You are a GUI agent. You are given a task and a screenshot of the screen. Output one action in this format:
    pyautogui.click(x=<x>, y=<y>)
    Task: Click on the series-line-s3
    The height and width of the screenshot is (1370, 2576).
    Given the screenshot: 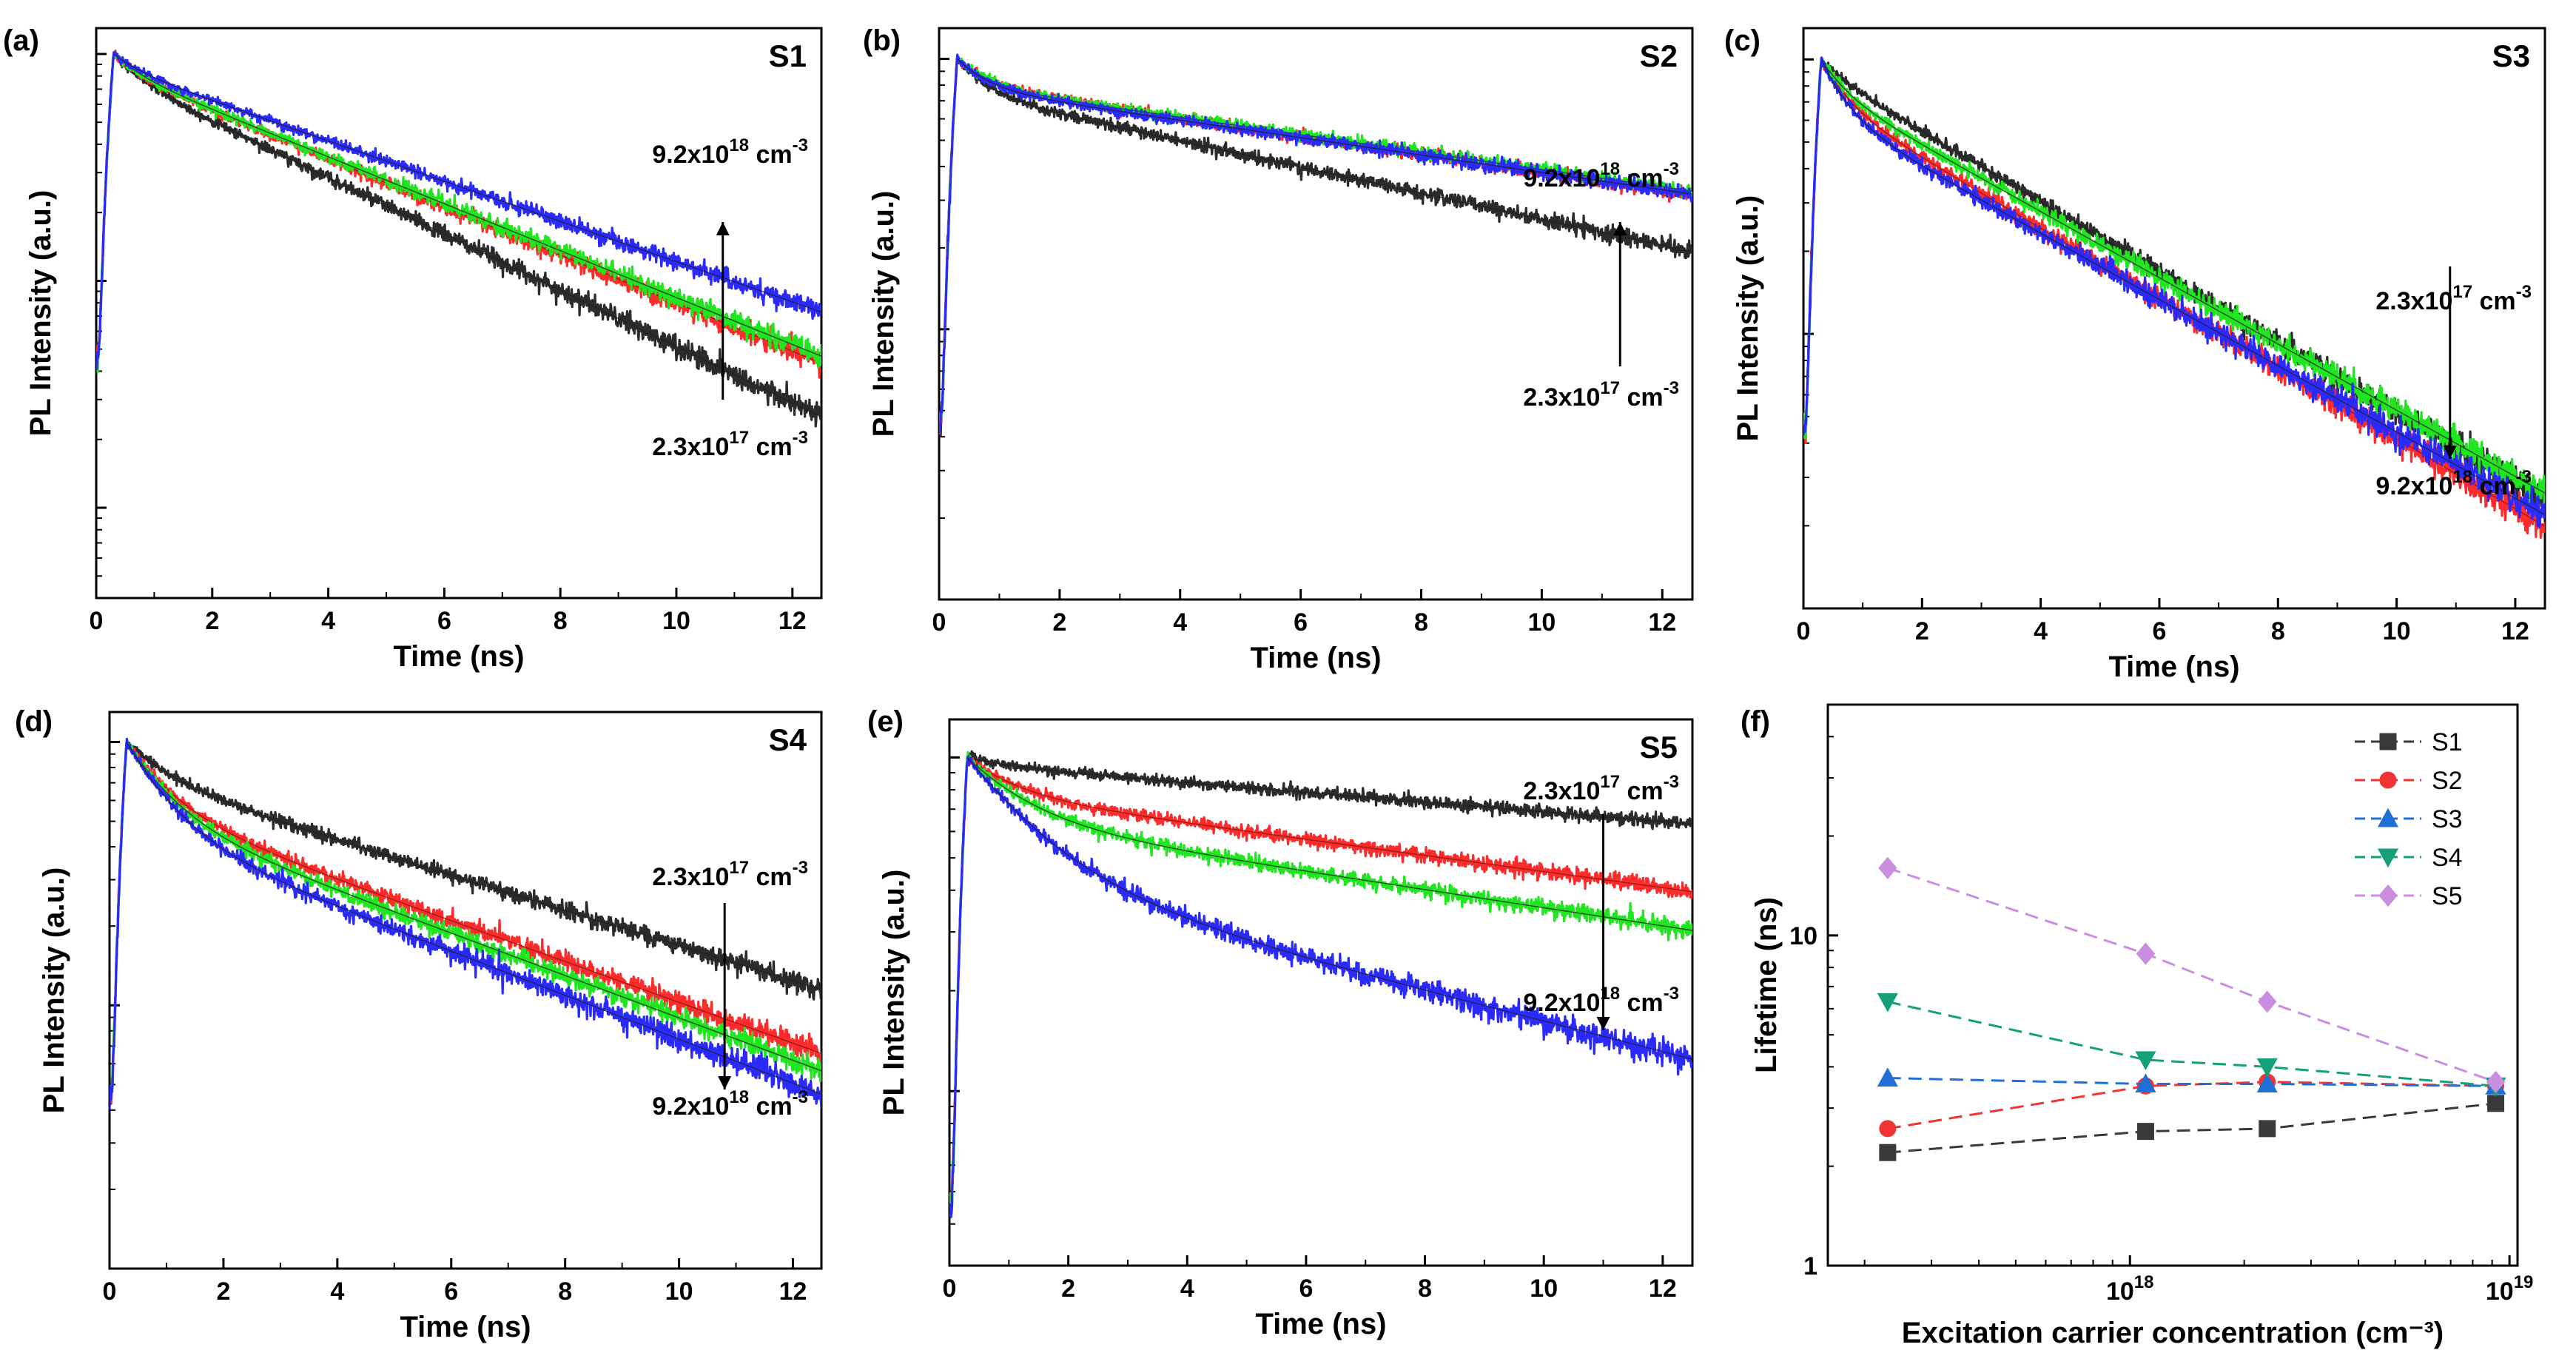 What is the action you would take?
    pyautogui.click(x=2191, y=1082)
    